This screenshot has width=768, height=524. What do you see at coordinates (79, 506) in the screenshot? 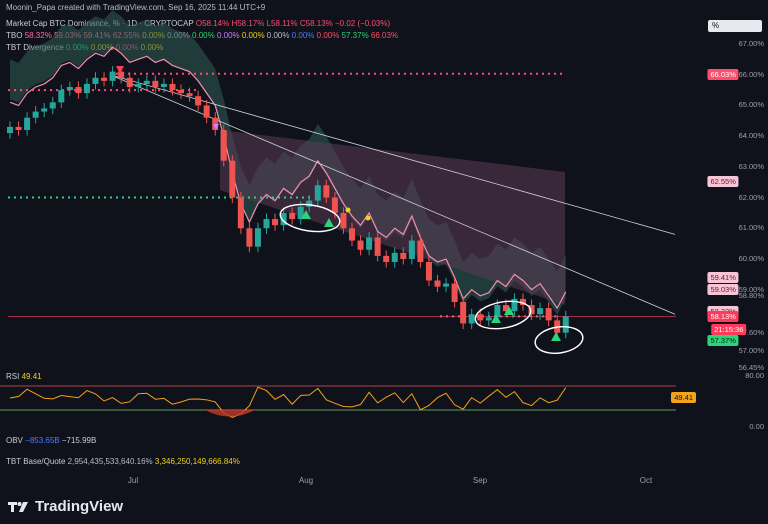
I see `brand-name: TradingView` at bounding box center [79, 506].